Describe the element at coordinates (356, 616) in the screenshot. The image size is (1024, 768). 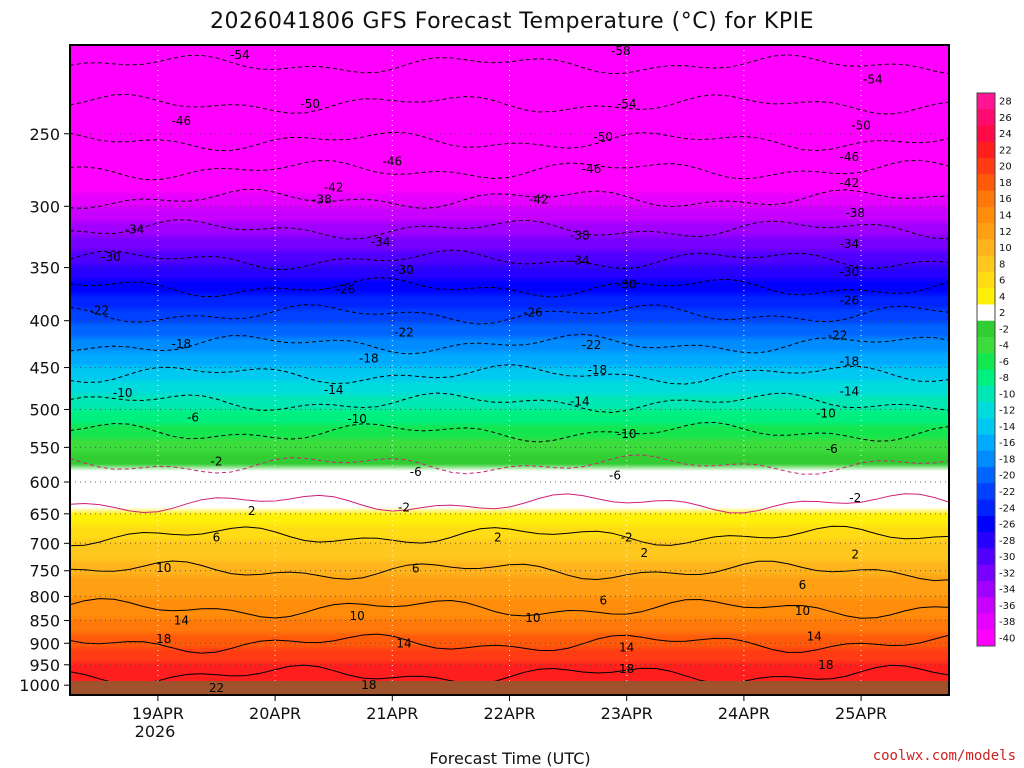
I see `contour-label: 10` at that location.